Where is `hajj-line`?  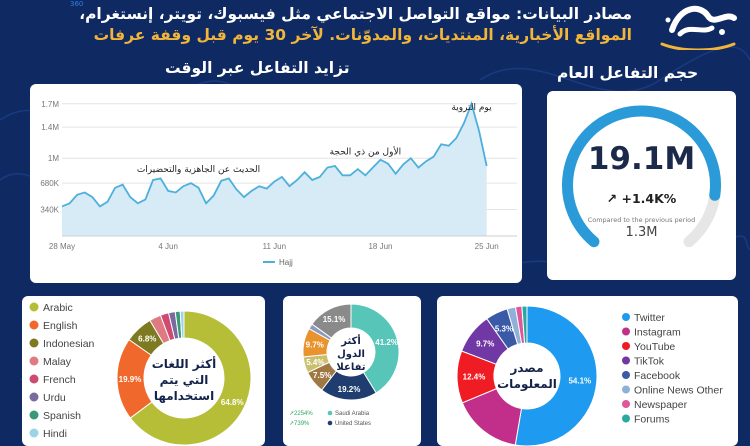 hajj-line is located at coordinates (274, 154).